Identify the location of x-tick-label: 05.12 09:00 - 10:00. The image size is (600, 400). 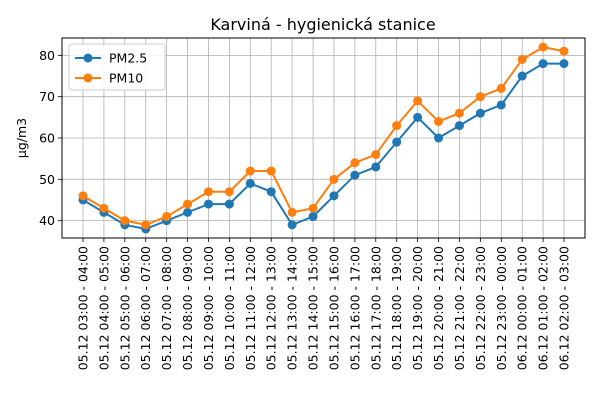
(208, 308).